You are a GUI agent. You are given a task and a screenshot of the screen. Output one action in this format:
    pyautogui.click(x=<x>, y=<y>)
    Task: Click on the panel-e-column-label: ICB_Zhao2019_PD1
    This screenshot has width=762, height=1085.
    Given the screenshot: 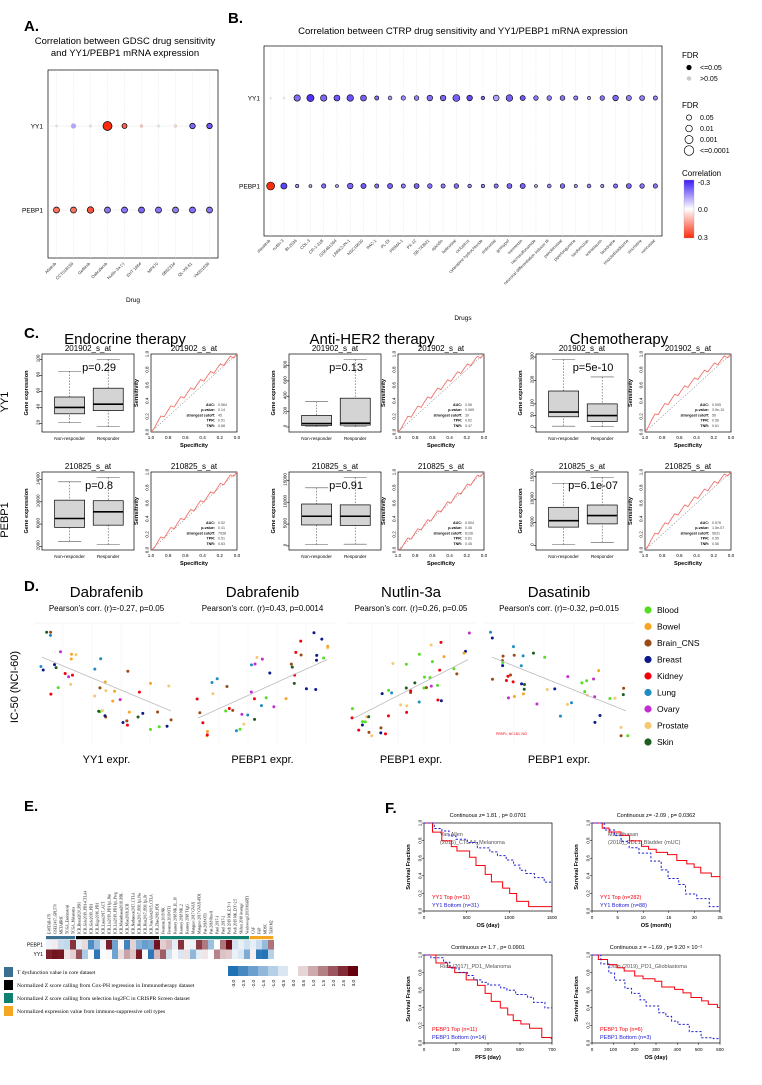 What is the action you would take?
    pyautogui.click(x=158, y=918)
    